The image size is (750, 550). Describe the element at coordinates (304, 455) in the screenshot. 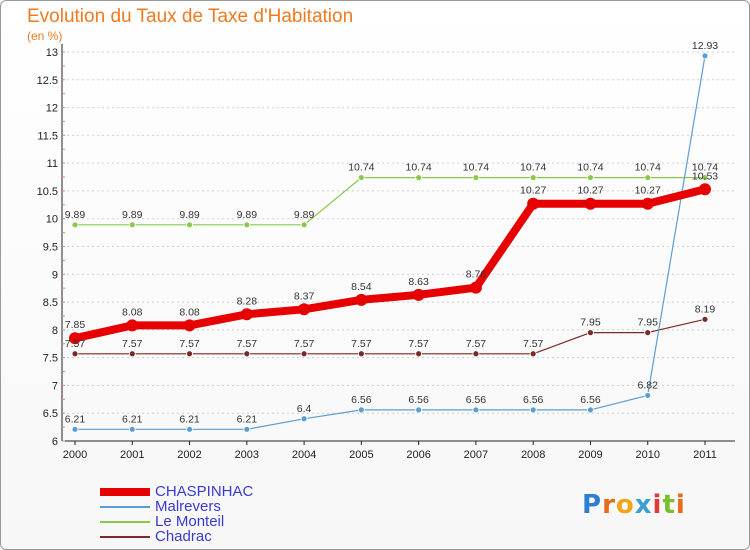

I see `x-tick-label: 2004` at that location.